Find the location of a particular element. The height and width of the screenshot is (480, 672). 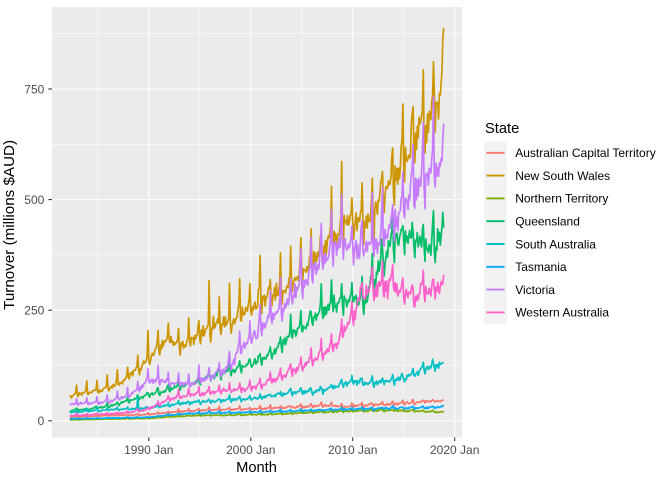

svg-text: 250 is located at coordinates (34, 311).